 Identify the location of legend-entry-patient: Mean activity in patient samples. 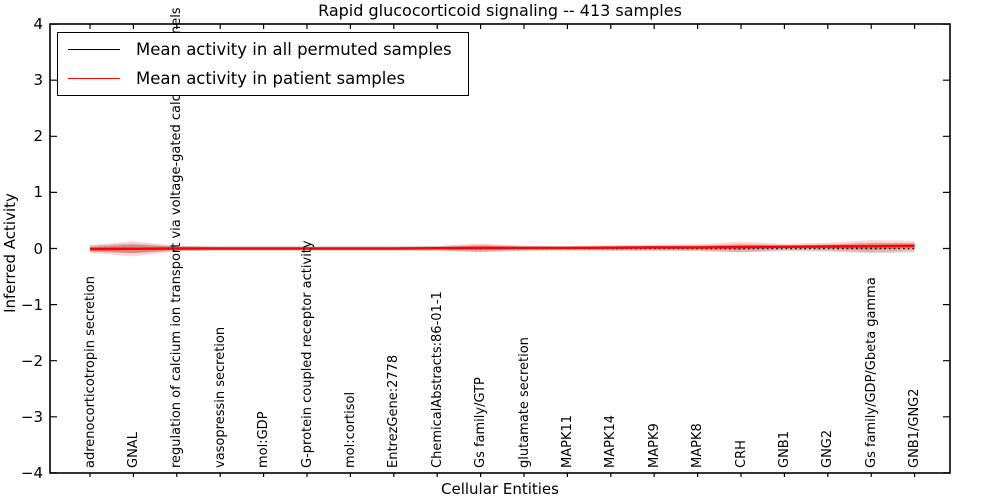
(262, 78).